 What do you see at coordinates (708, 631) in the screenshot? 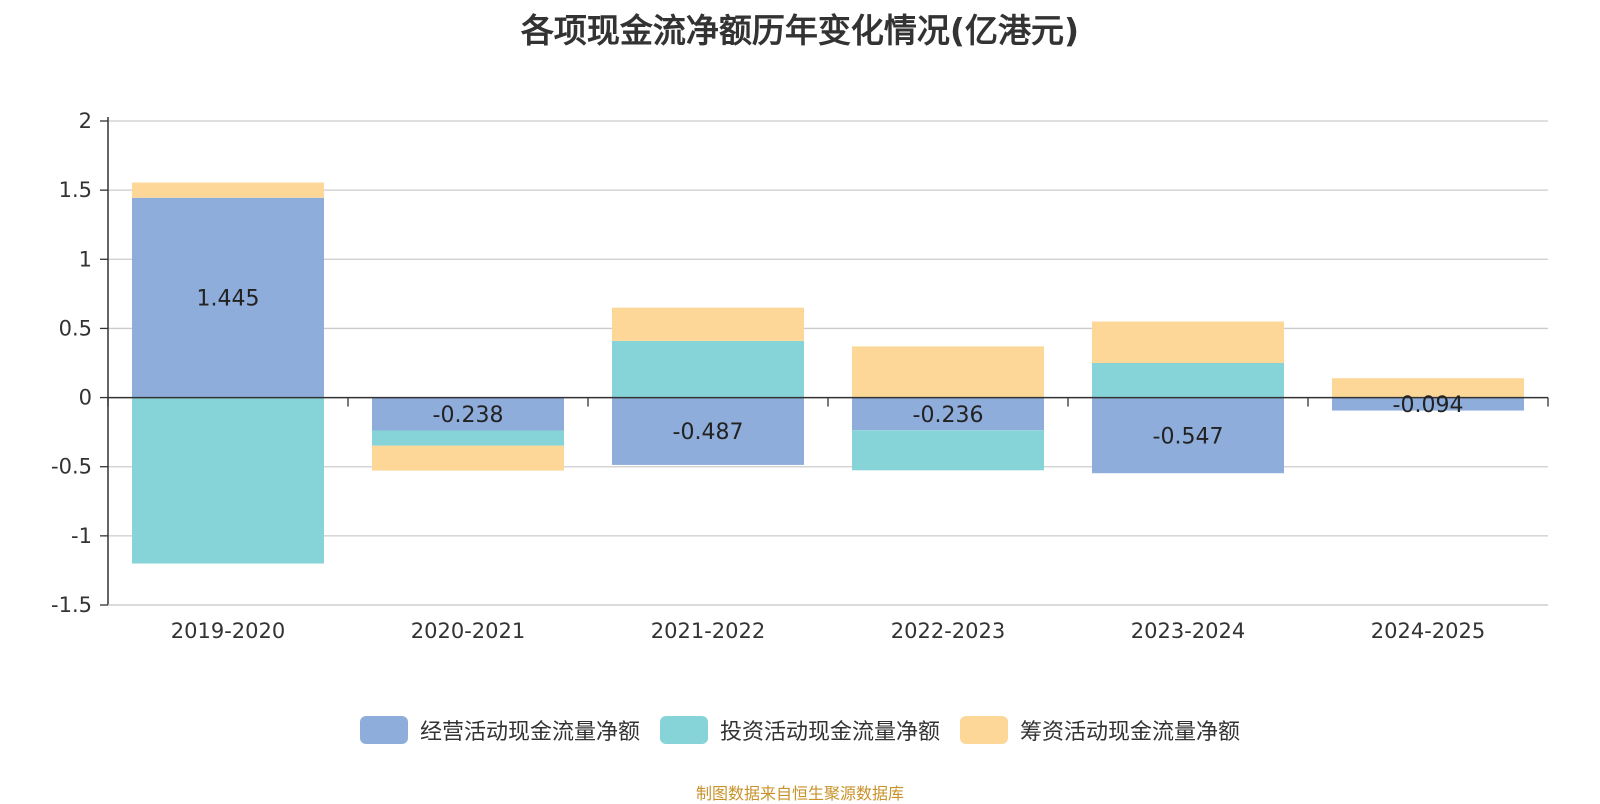
I see `x-tick-label: 2021-2022` at bounding box center [708, 631].